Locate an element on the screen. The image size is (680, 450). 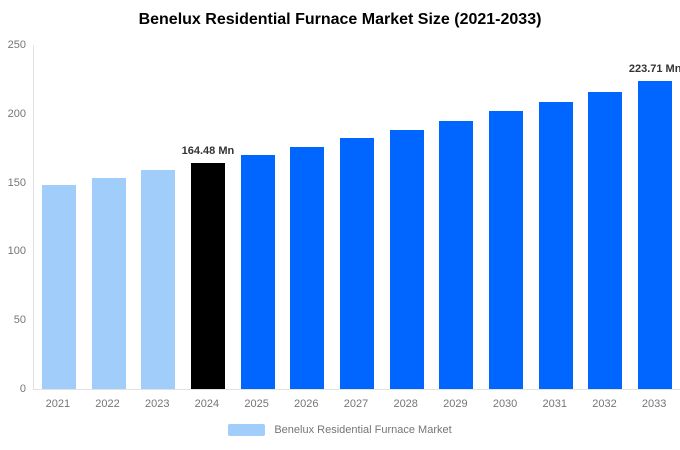
x-tick-label-2025: 2025 is located at coordinates (256, 404).